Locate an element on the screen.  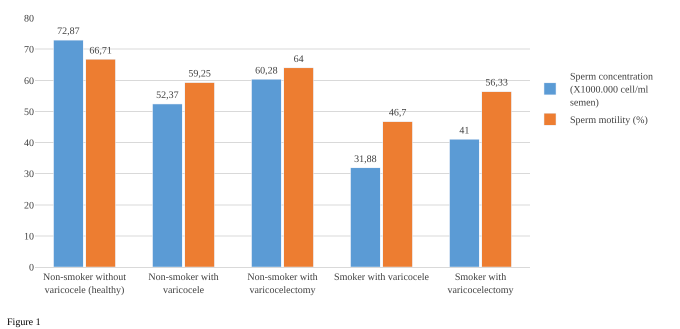
x-tick-label: Smoker with varicocele is located at coordinates (382, 277).